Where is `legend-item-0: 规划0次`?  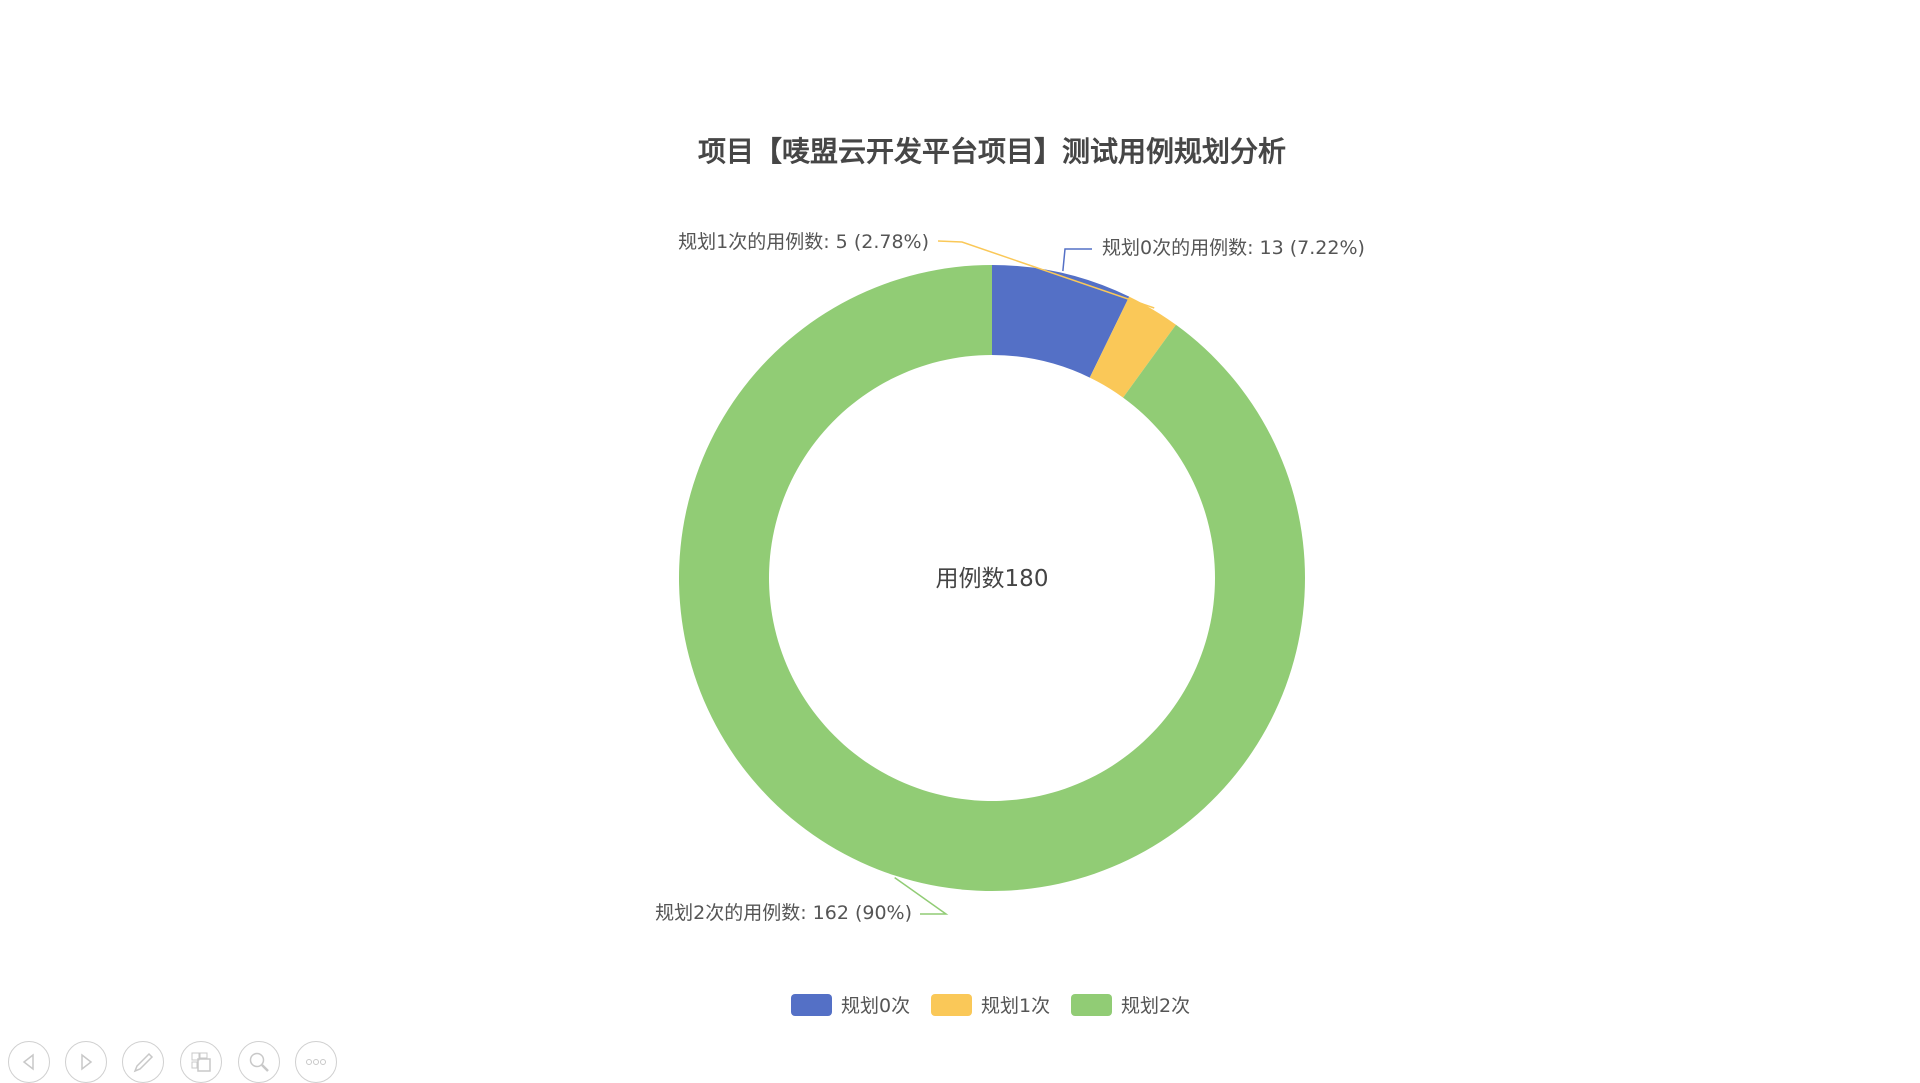 legend-item-0: 规划0次 is located at coordinates (850, 1005).